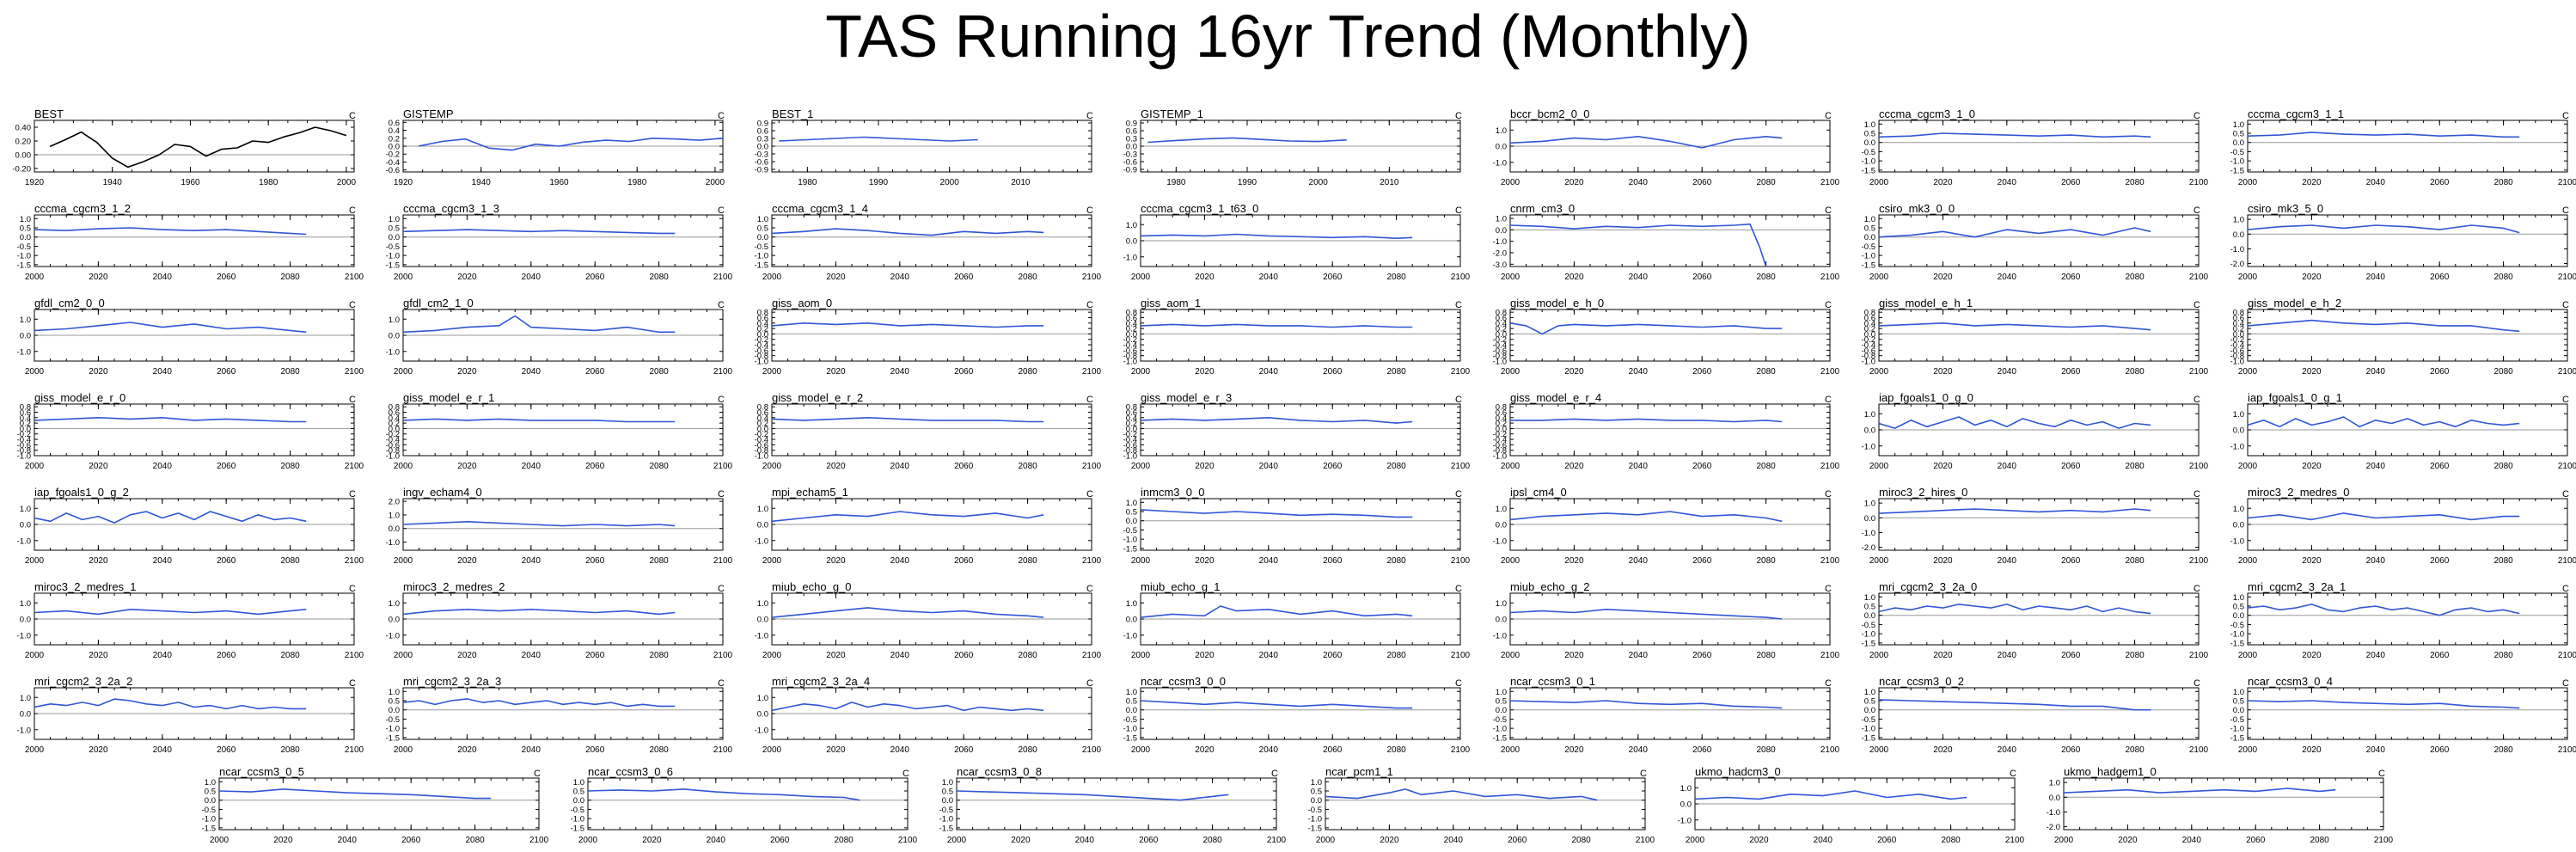  Describe the element at coordinates (1172, 113) in the screenshot. I see `panel-title: GISTEMP_1` at that location.